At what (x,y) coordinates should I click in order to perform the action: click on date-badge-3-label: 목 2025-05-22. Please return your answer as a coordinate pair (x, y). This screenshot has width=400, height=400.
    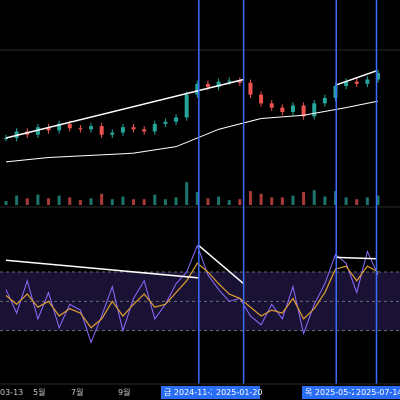
    Looking at the image, I should click on (333, 392).